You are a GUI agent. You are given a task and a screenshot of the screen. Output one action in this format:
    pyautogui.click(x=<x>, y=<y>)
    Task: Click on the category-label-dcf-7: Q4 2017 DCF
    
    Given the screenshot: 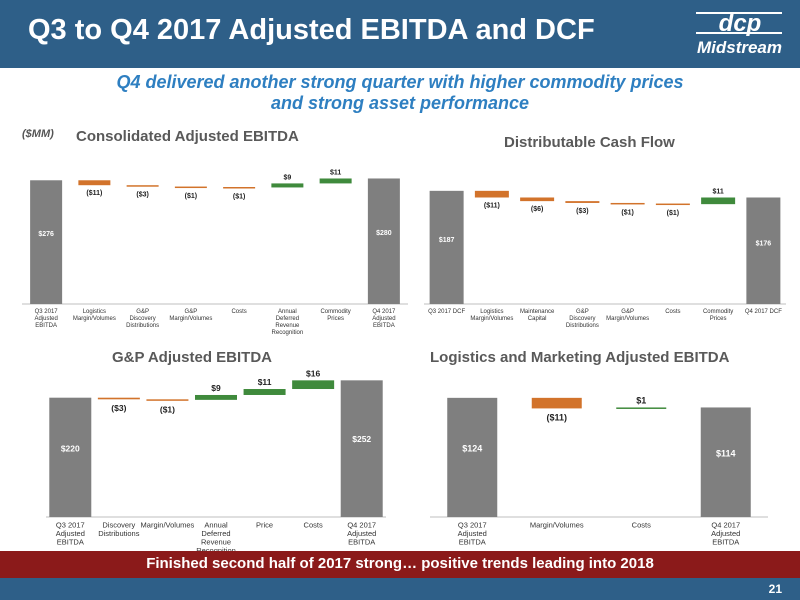 What is the action you would take?
    pyautogui.click(x=763, y=312)
    